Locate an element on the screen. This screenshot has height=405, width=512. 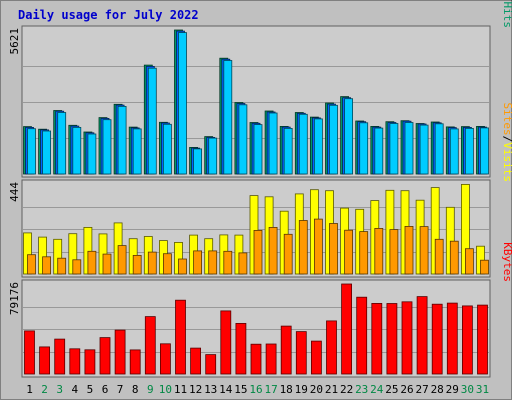
panel-max-label: 79176 is located at coordinates (14, 298).